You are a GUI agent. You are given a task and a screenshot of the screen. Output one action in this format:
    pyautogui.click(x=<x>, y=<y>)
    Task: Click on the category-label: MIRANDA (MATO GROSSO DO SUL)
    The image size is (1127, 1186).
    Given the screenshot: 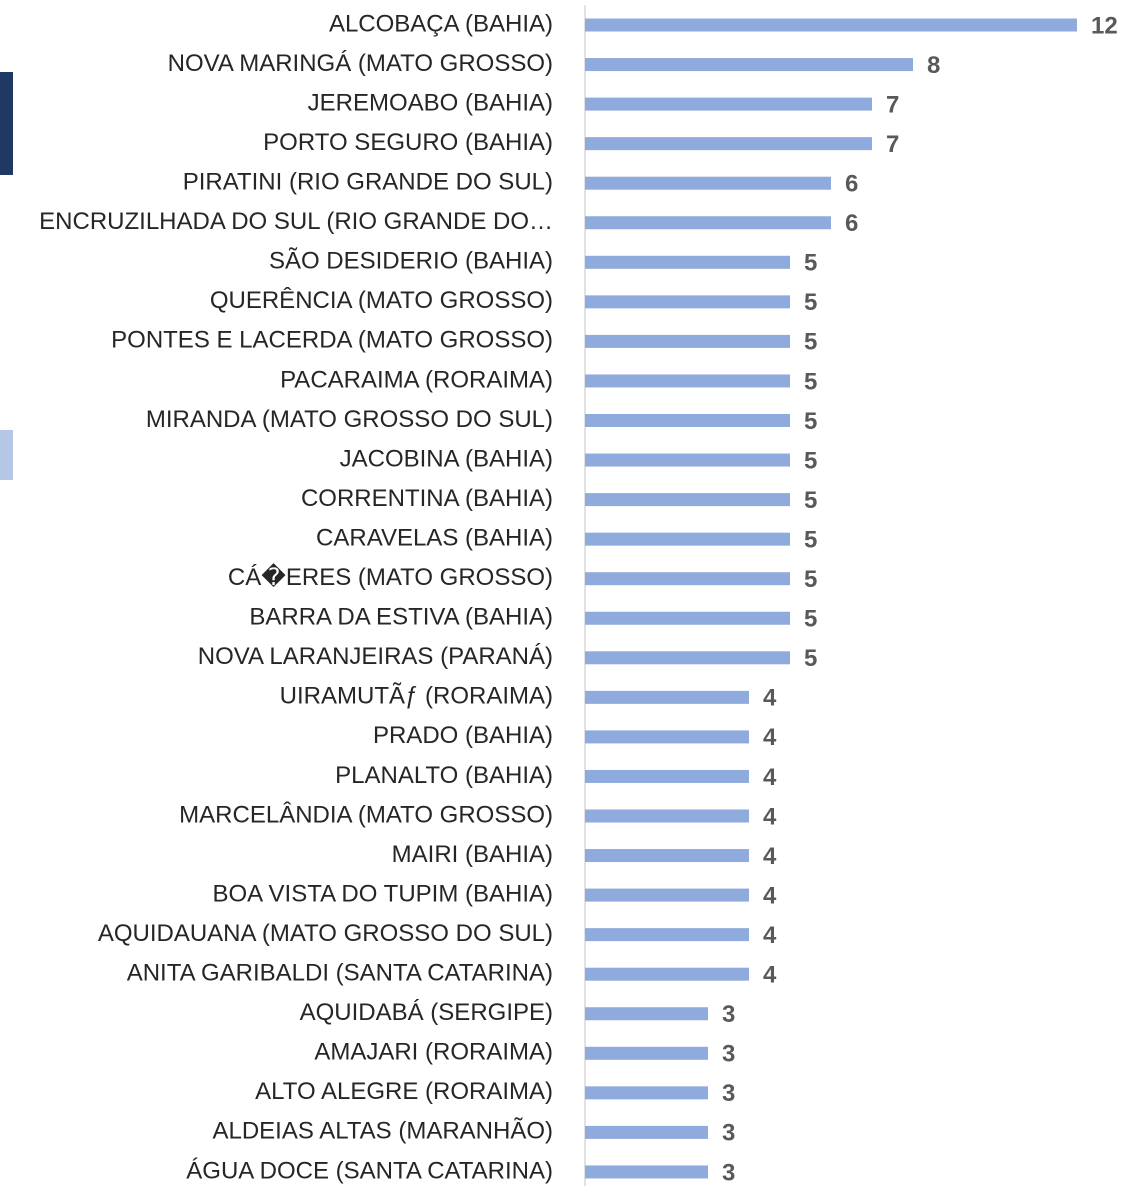 What is the action you would take?
    pyautogui.click(x=349, y=419)
    